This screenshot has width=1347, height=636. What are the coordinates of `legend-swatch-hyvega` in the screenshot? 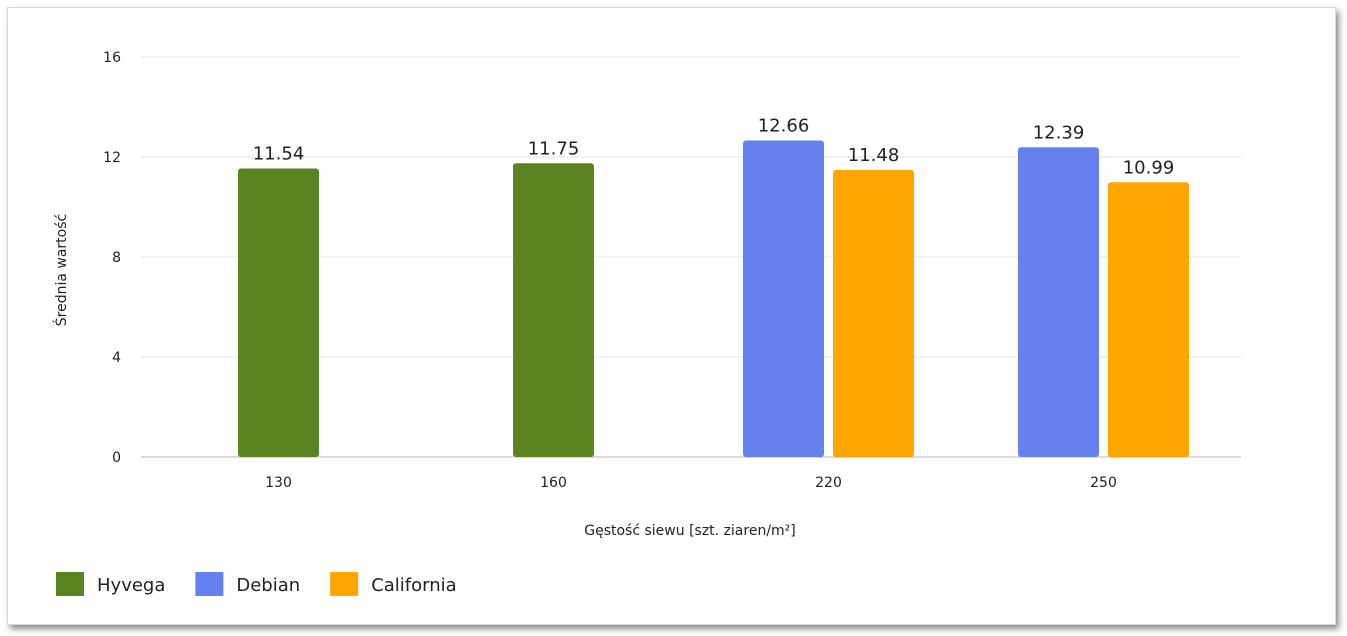 It's located at (70, 584).